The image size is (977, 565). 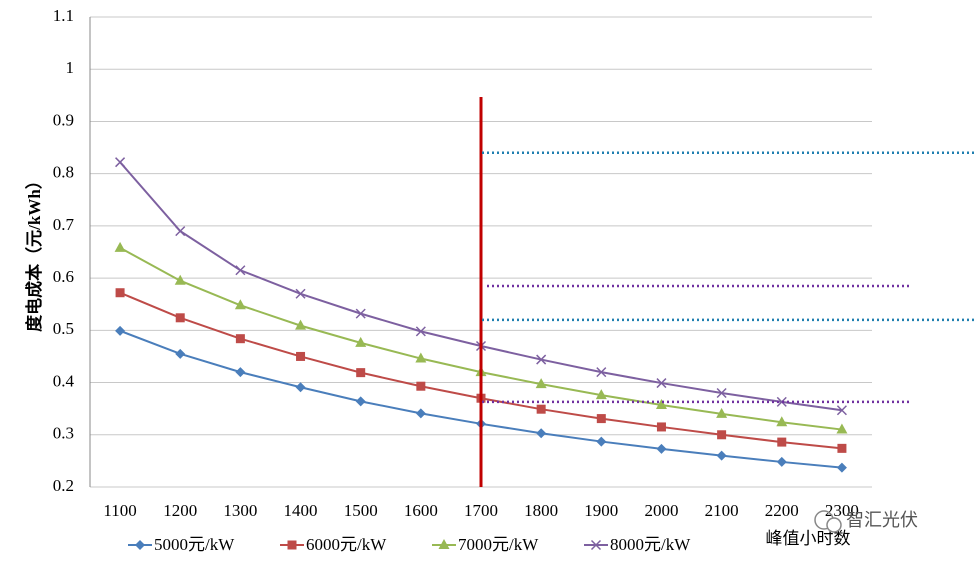 I want to click on x-axis-label: 峰值小时数, so click(x=808, y=538).